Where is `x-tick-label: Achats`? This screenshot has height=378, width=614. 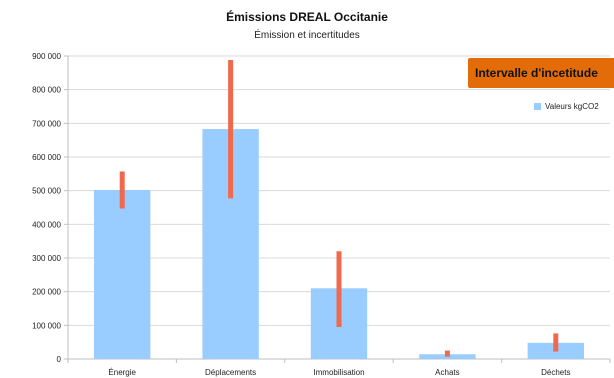 x-tick-label: Achats is located at coordinates (447, 372).